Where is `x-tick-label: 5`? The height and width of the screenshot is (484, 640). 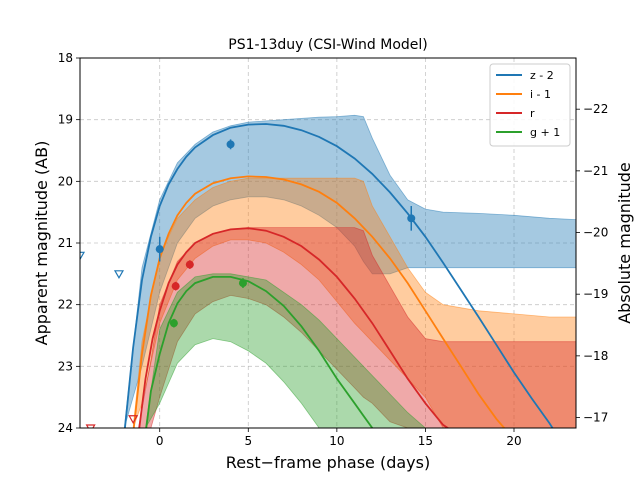
x-tick-label: 5 is located at coordinates (248, 441).